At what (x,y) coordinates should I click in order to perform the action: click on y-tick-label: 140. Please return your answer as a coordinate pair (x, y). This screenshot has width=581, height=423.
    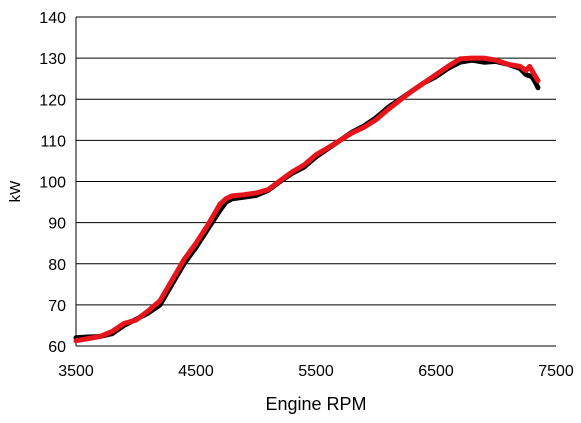
    Looking at the image, I should click on (52, 18).